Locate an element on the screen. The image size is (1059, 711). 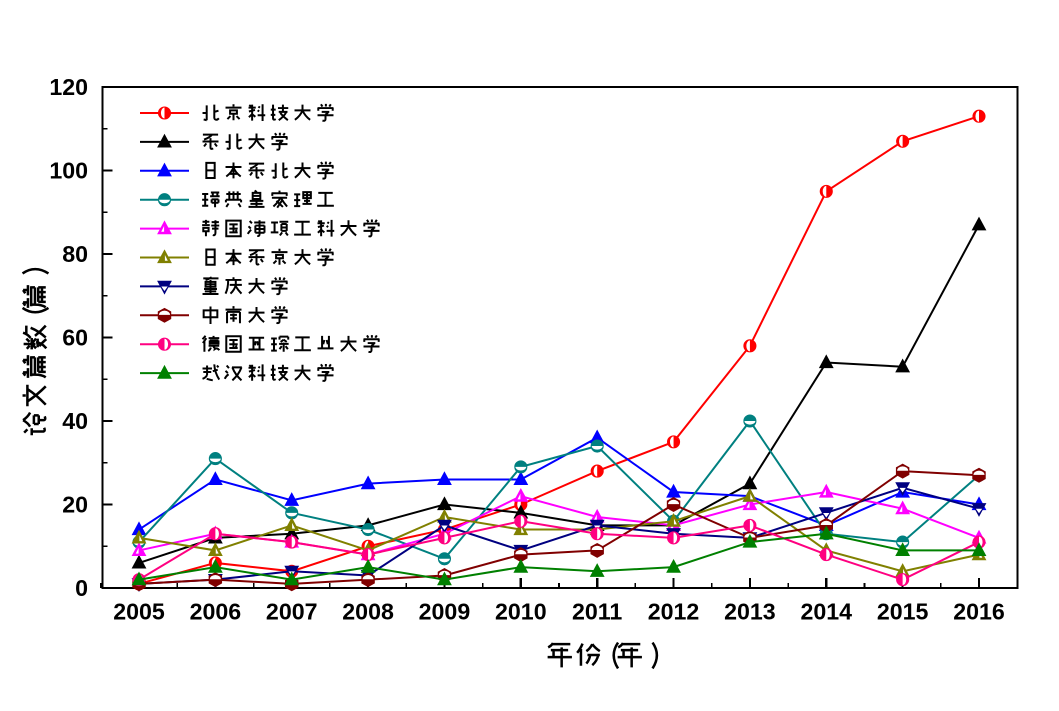
svg-text: 2005 is located at coordinates (139, 612).